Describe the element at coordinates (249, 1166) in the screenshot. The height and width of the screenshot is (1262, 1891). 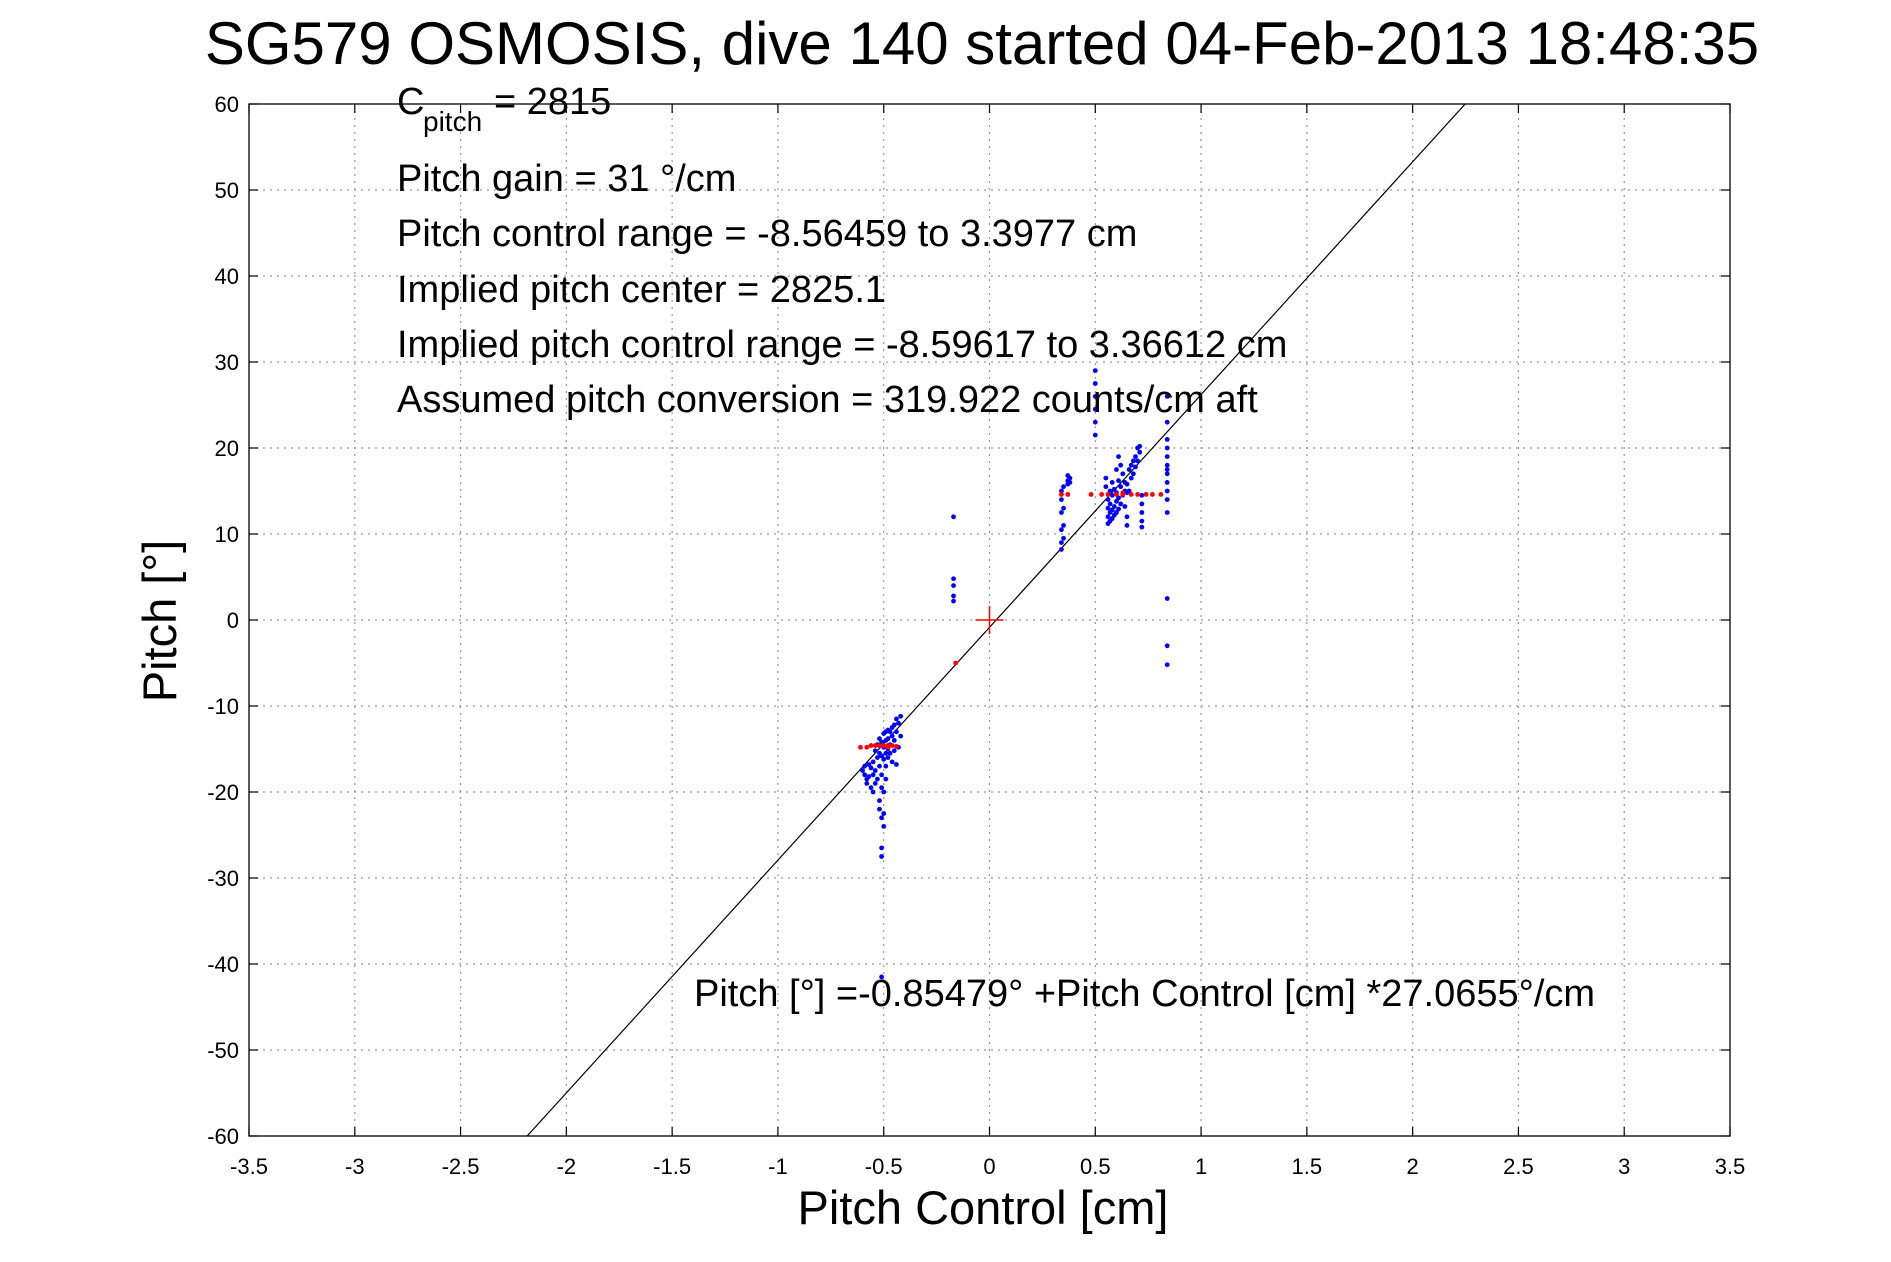
I see `x-tick-label: -3.5` at that location.